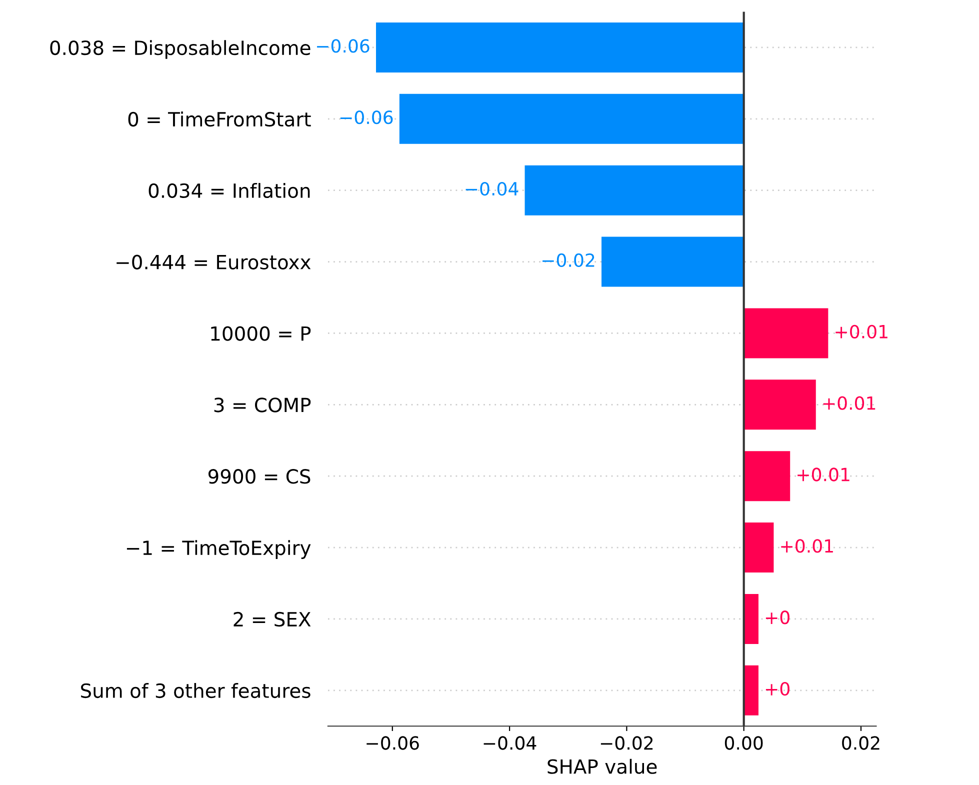 This screenshot has height=785, width=979. What do you see at coordinates (392, 743) in the screenshot?
I see `x-tick-label: −0.06` at bounding box center [392, 743].